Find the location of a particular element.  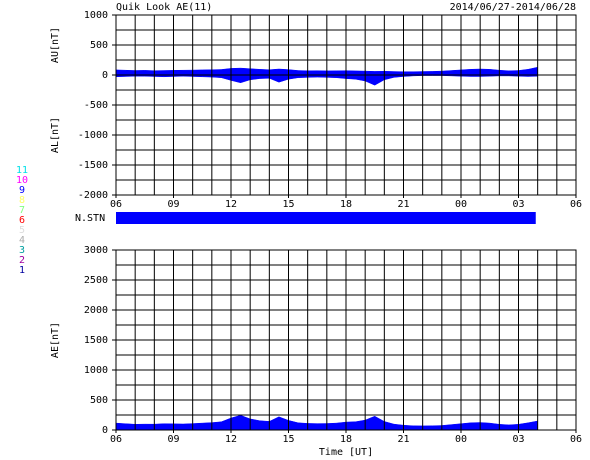

y-tick-label: -1500 is located at coordinates (93, 165).